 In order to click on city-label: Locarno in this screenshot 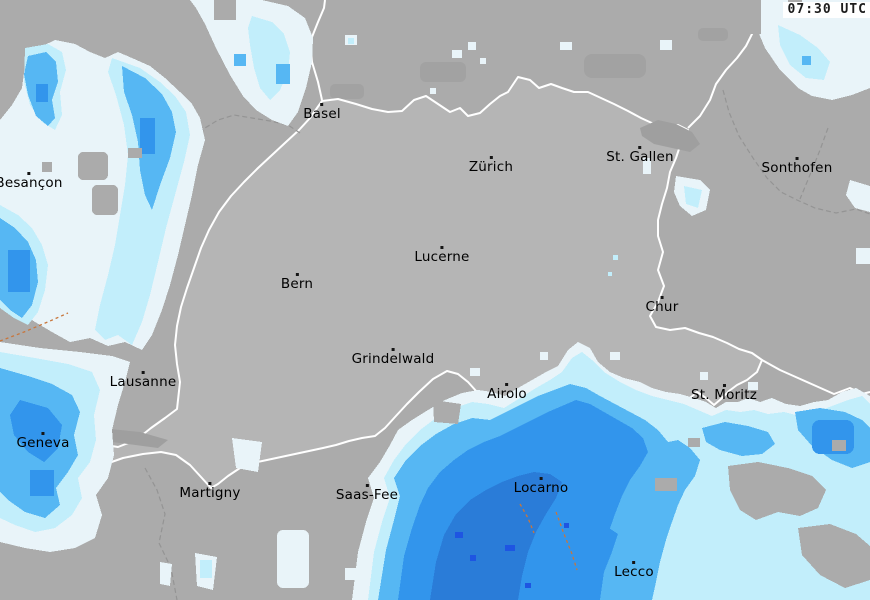, I will do `click(541, 488)`.